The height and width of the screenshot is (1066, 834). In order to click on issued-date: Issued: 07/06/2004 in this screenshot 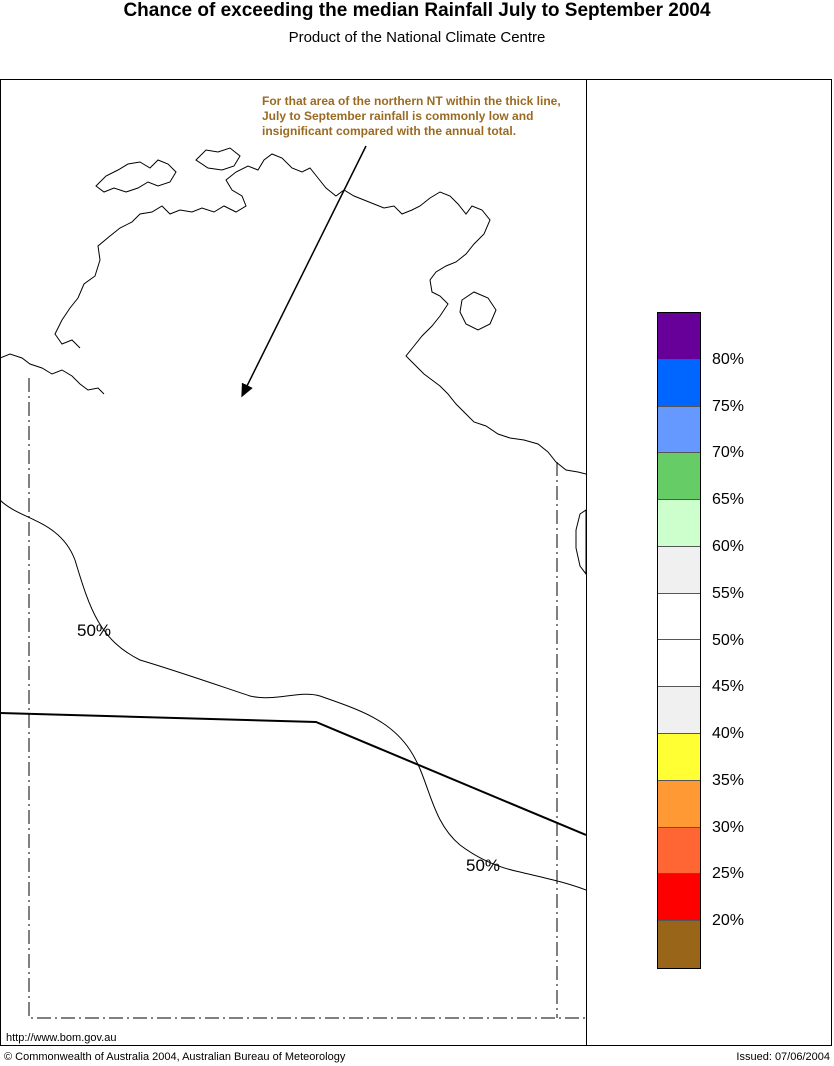, I will do `click(783, 1057)`.